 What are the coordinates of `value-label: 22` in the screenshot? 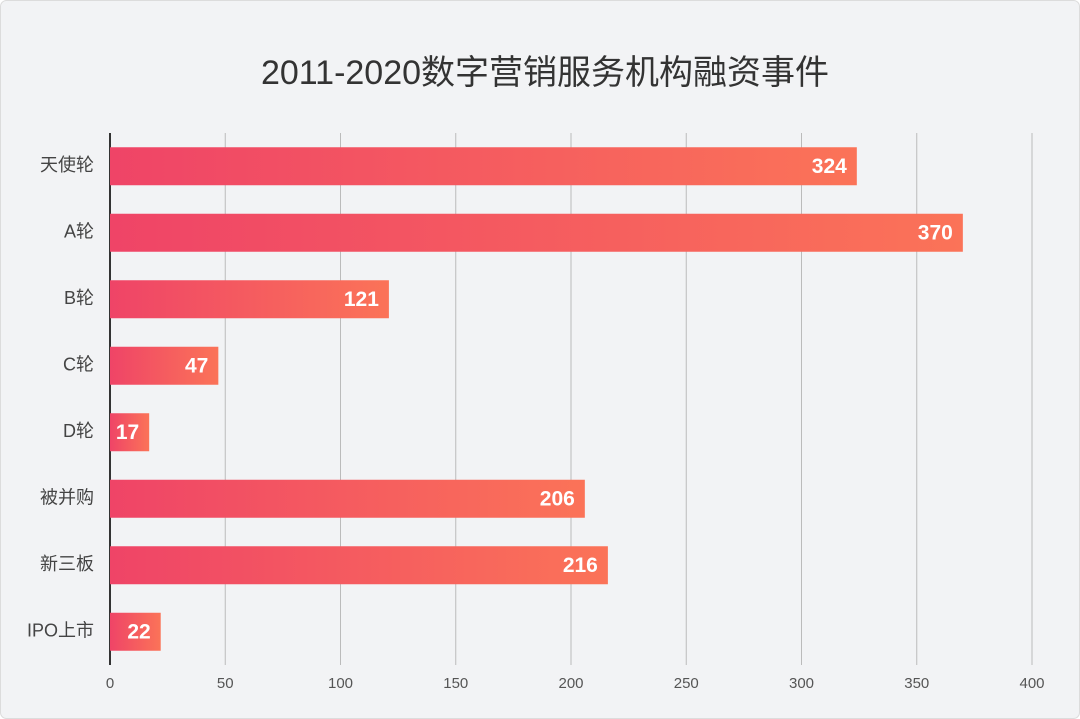 It's located at (138, 631).